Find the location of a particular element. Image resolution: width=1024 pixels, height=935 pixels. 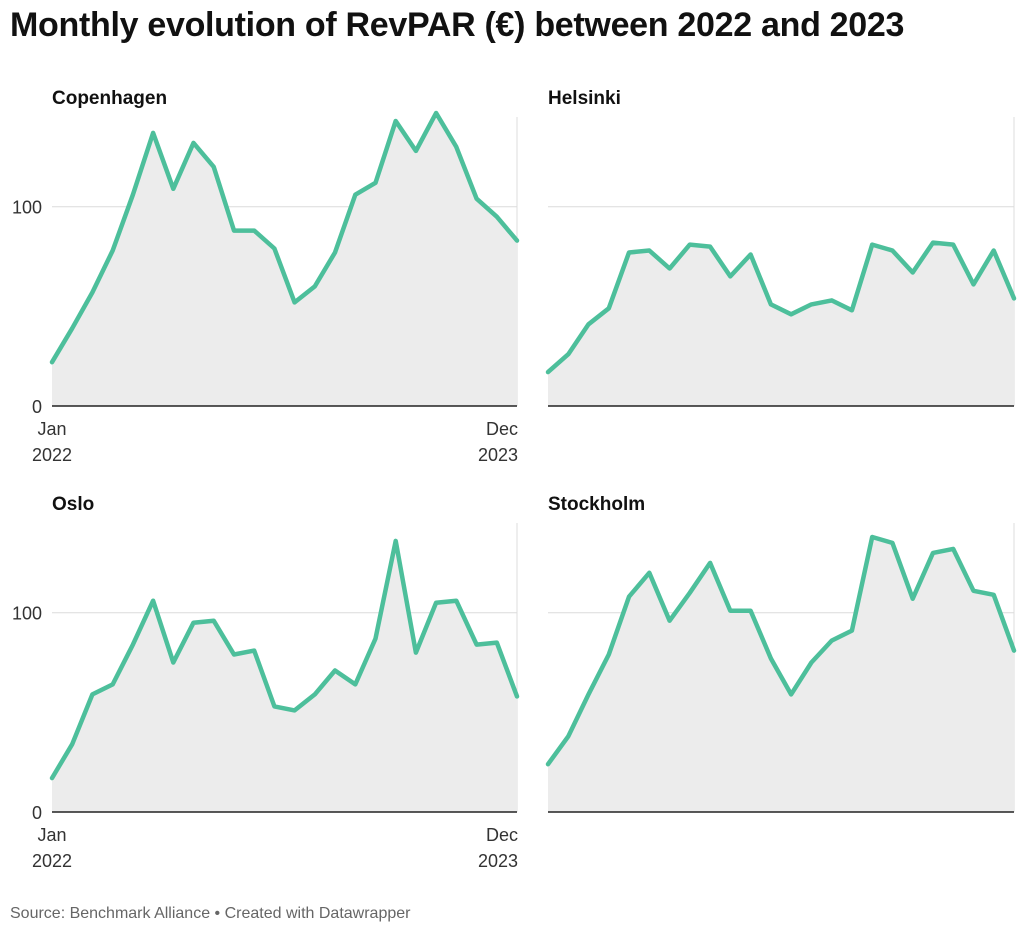

copenhagen-area is located at coordinates (284, 259).